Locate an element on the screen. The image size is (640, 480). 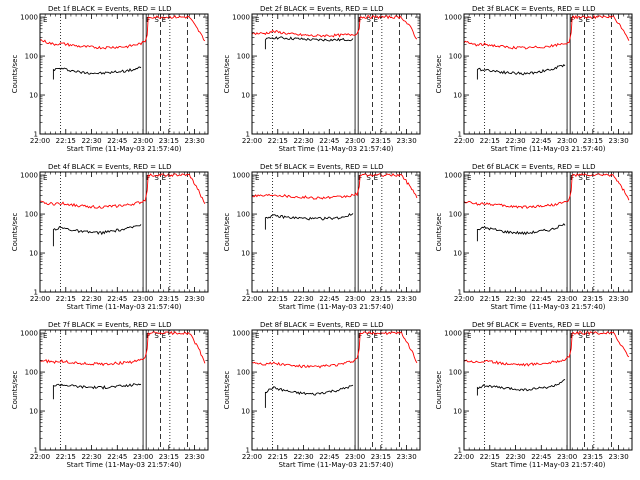
panel-title: Det 5f BLACK = Events, RED = LLD is located at coordinates (321, 167).